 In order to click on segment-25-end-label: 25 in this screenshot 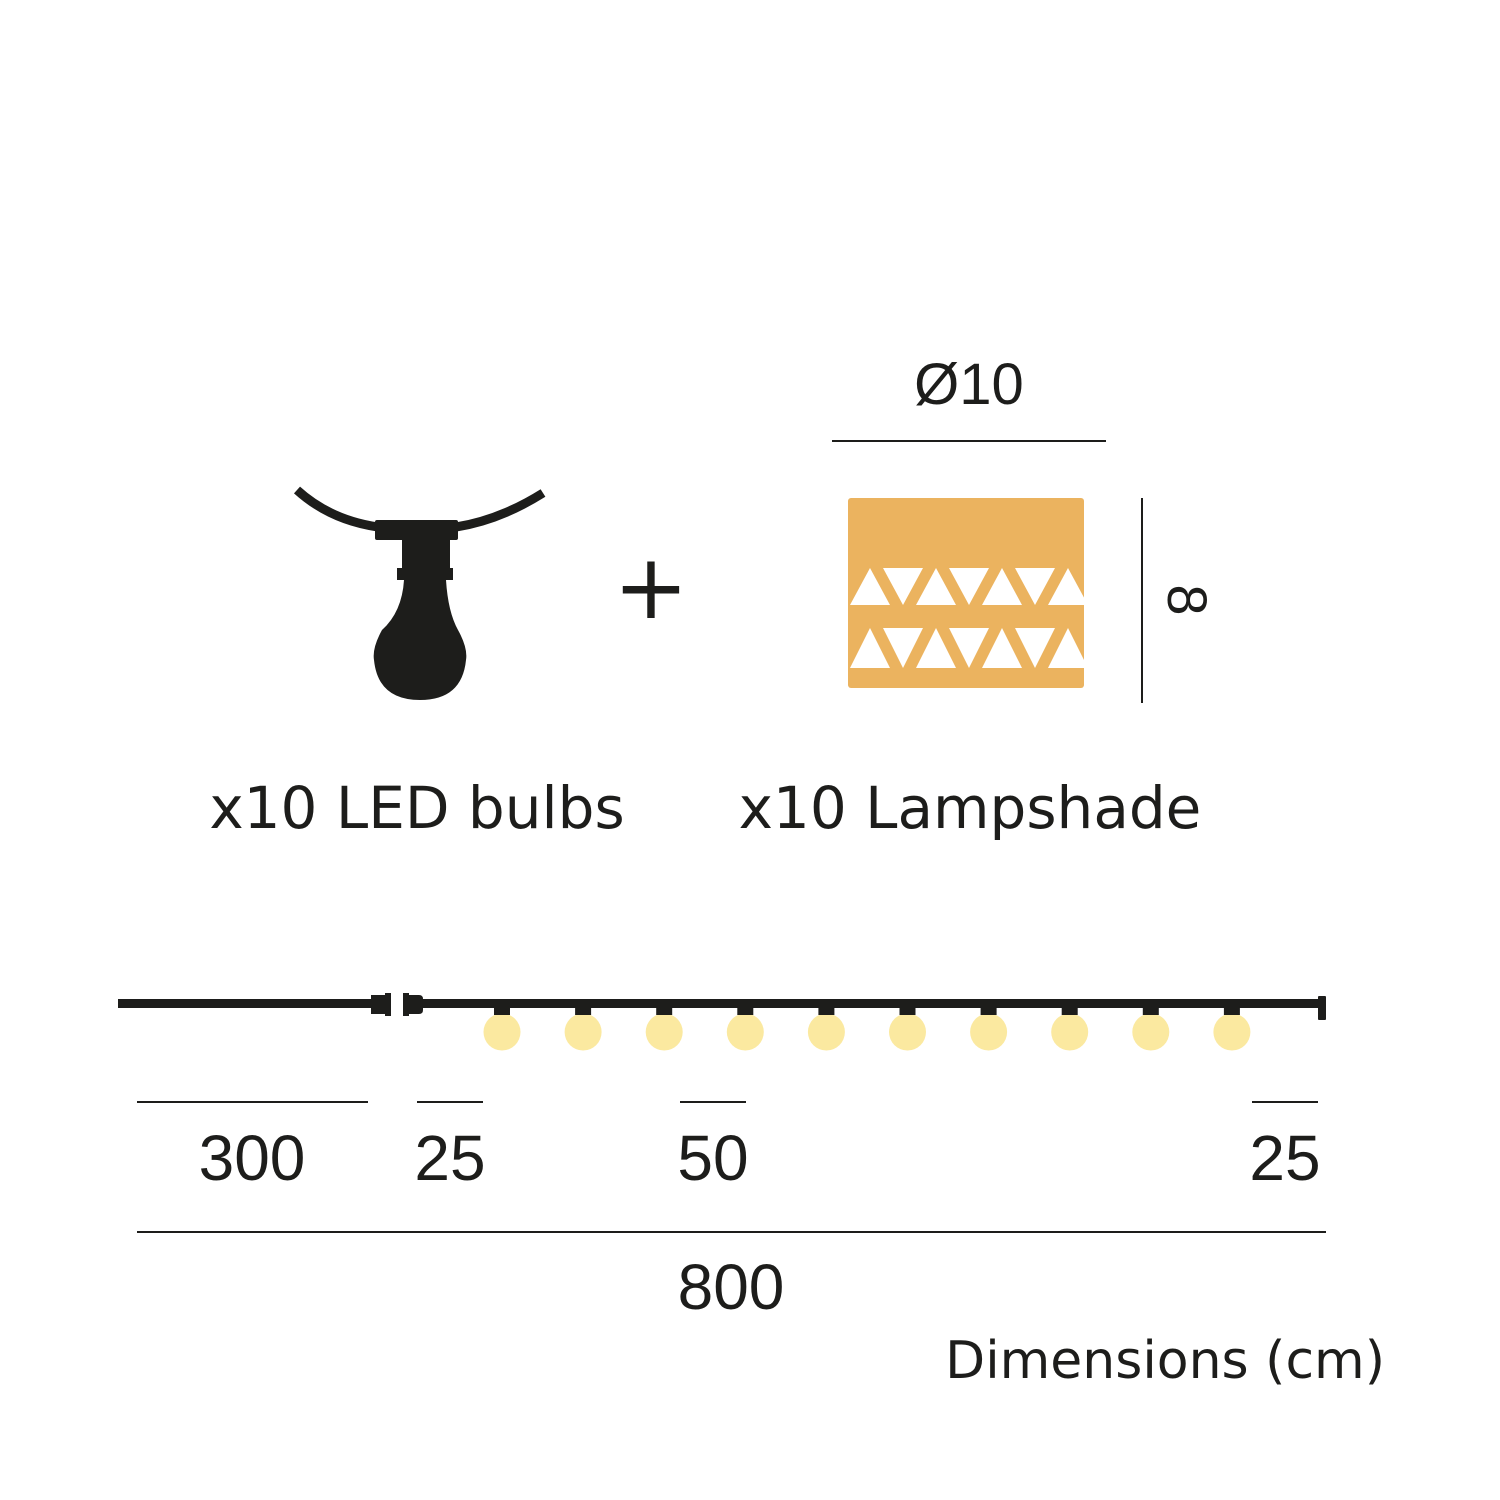, I will do `click(1284, 1158)`.